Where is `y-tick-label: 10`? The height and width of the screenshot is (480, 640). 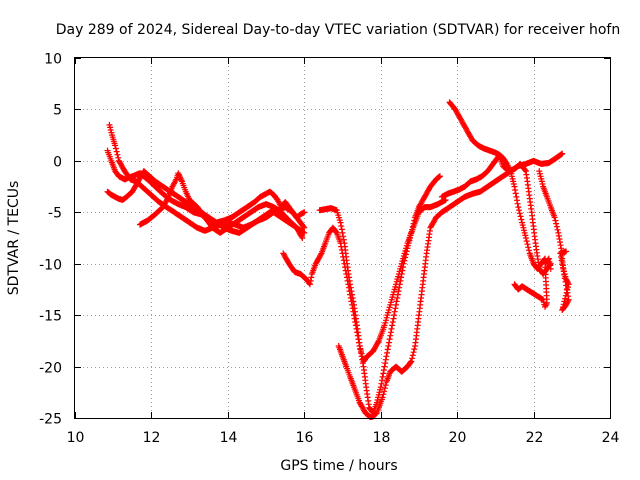
y-tick-label: 10 is located at coordinates (53, 60).